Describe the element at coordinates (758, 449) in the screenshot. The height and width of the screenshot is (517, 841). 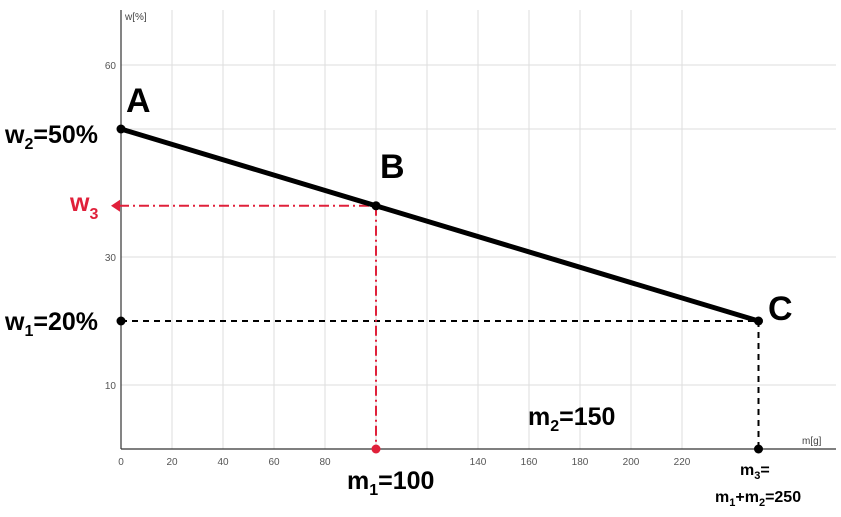
I see `m3-axis-point` at that location.